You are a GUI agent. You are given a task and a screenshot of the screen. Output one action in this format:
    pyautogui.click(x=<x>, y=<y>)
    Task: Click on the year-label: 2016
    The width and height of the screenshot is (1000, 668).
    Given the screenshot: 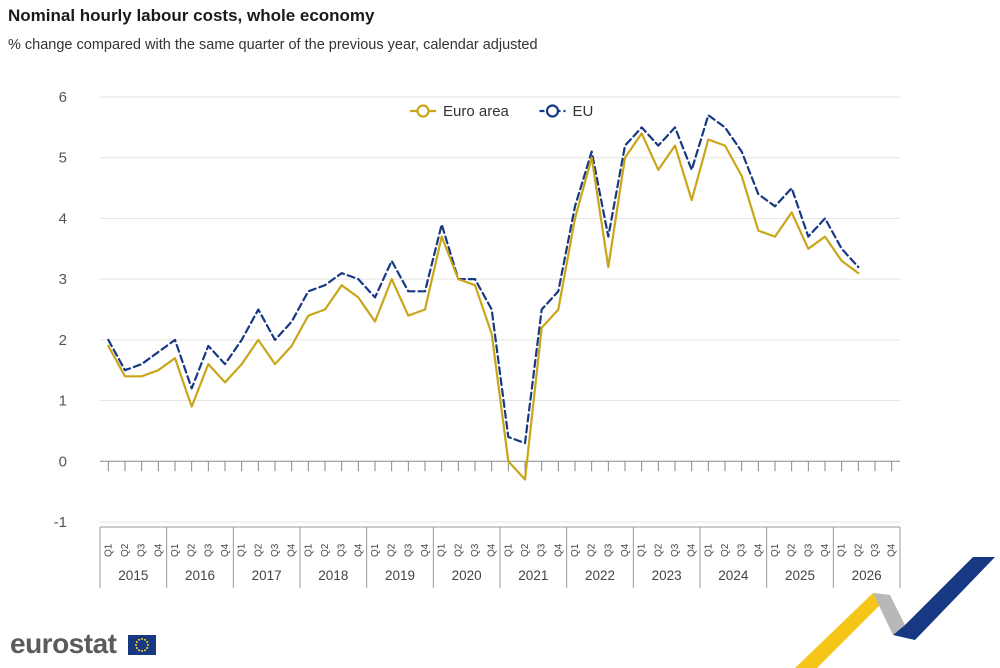 What is the action you would take?
    pyautogui.click(x=200, y=575)
    